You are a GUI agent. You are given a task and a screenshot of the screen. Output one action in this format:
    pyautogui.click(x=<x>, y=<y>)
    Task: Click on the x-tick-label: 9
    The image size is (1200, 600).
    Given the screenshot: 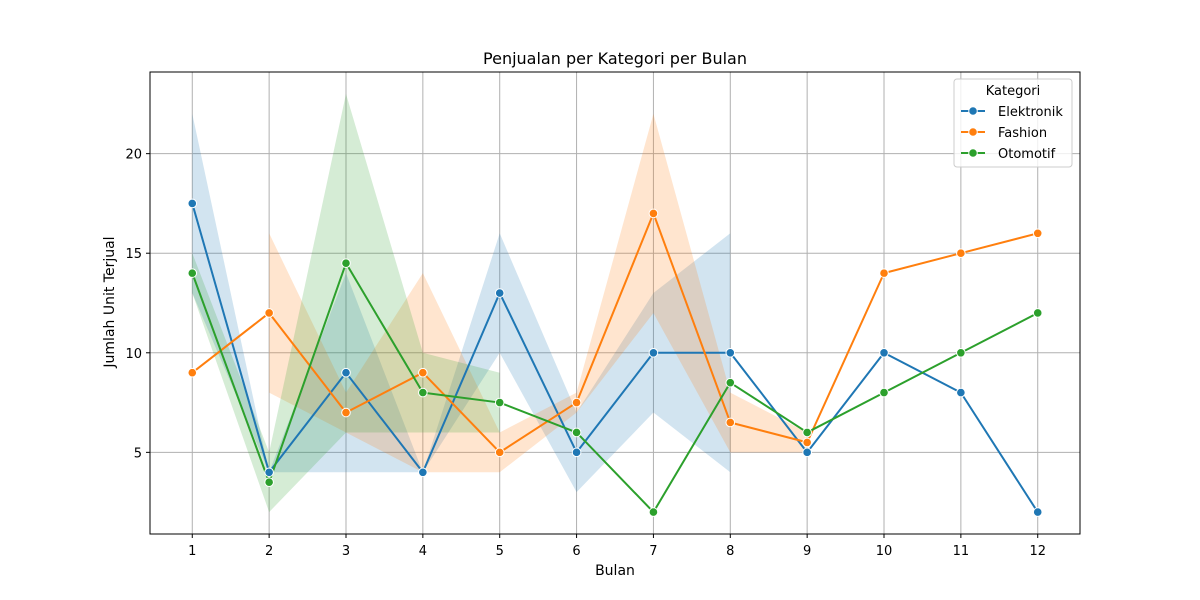 What is the action you would take?
    pyautogui.click(x=807, y=551)
    